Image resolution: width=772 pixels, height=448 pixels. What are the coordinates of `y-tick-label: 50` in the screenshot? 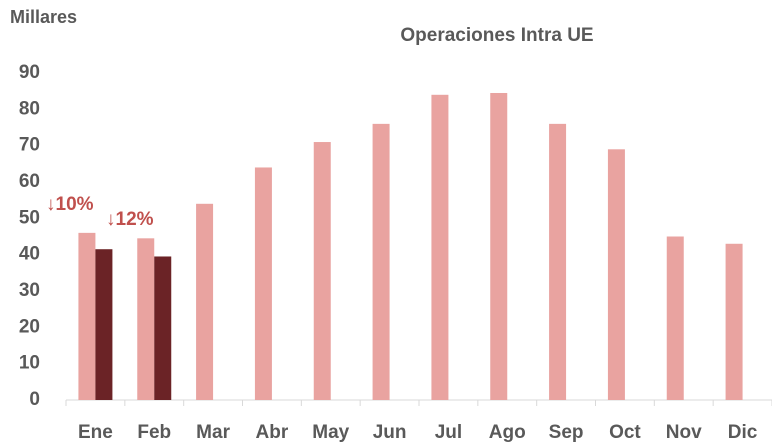 It's located at (29, 217).